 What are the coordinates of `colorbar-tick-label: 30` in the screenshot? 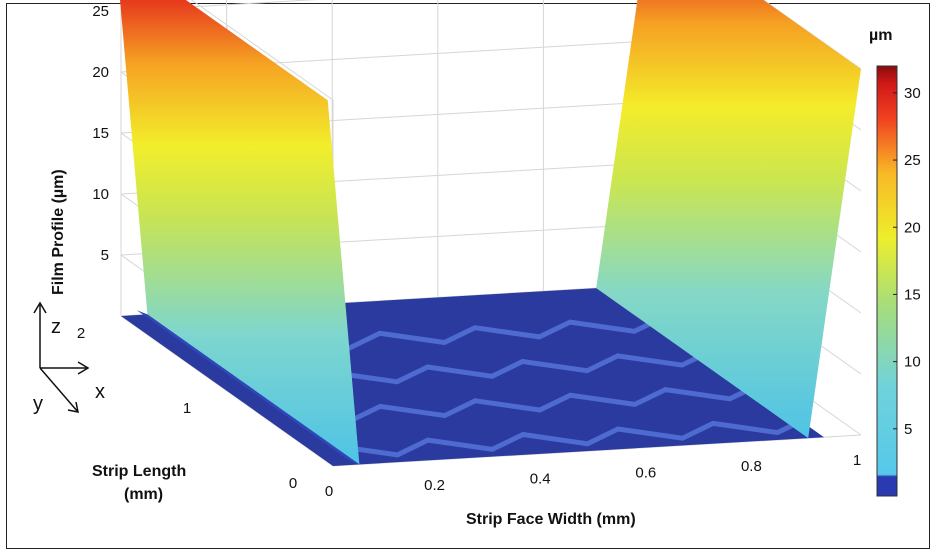 It's located at (912, 93).